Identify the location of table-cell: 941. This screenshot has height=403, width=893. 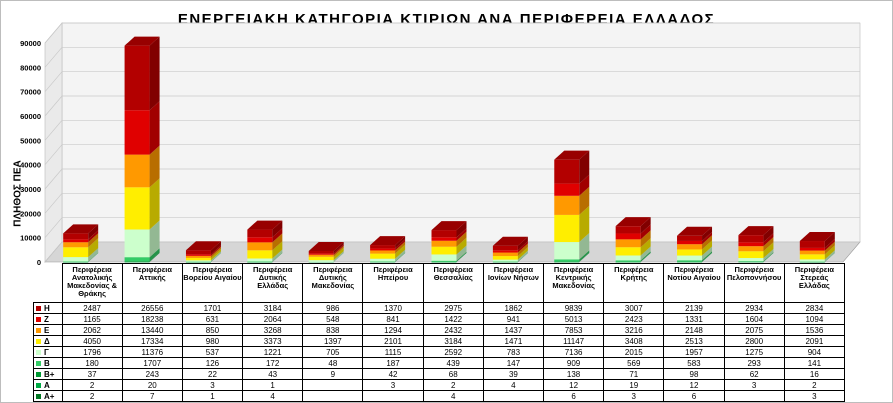
(513, 319).